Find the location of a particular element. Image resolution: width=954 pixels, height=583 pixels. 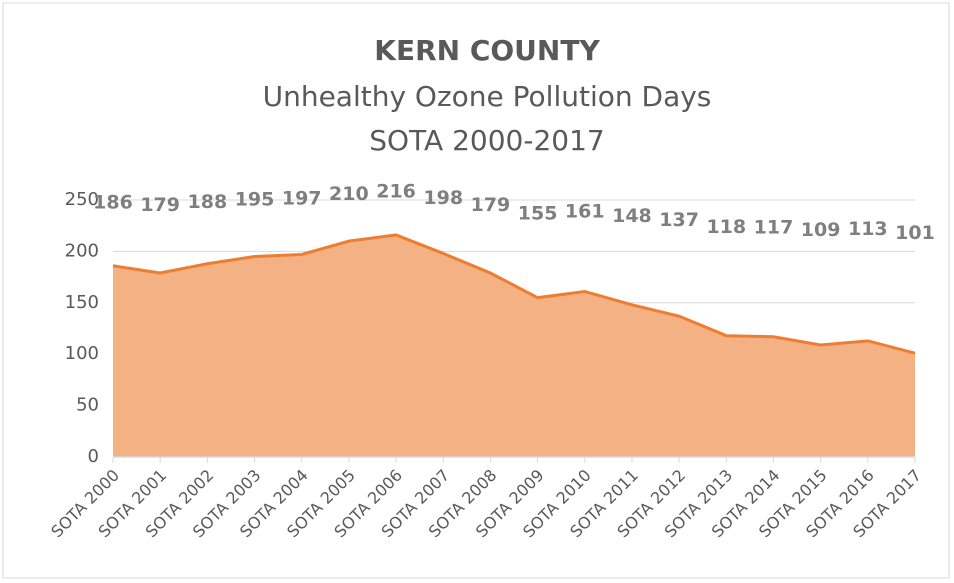

chart-subtitle: Unhealthy Ozone Pollution Days is located at coordinates (487, 96).